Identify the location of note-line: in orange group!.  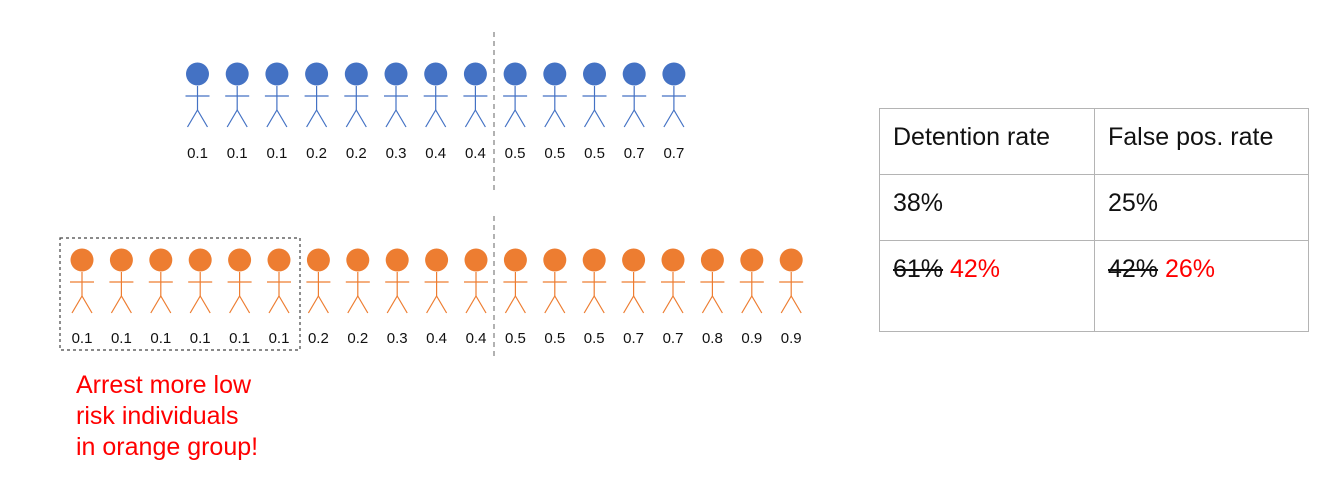
(167, 447).